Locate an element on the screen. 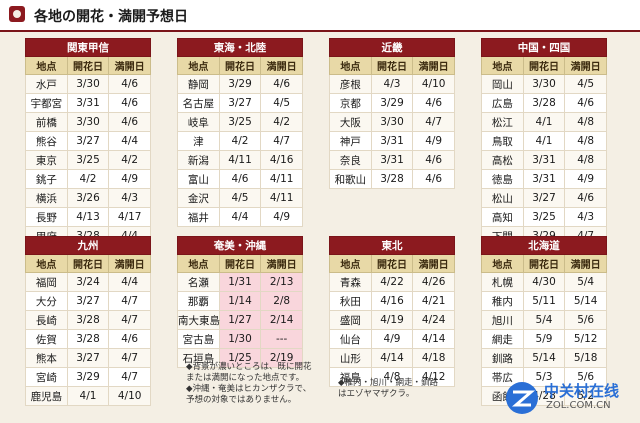 The image size is (640, 423). location-cell: 神戸 is located at coordinates (350, 141).